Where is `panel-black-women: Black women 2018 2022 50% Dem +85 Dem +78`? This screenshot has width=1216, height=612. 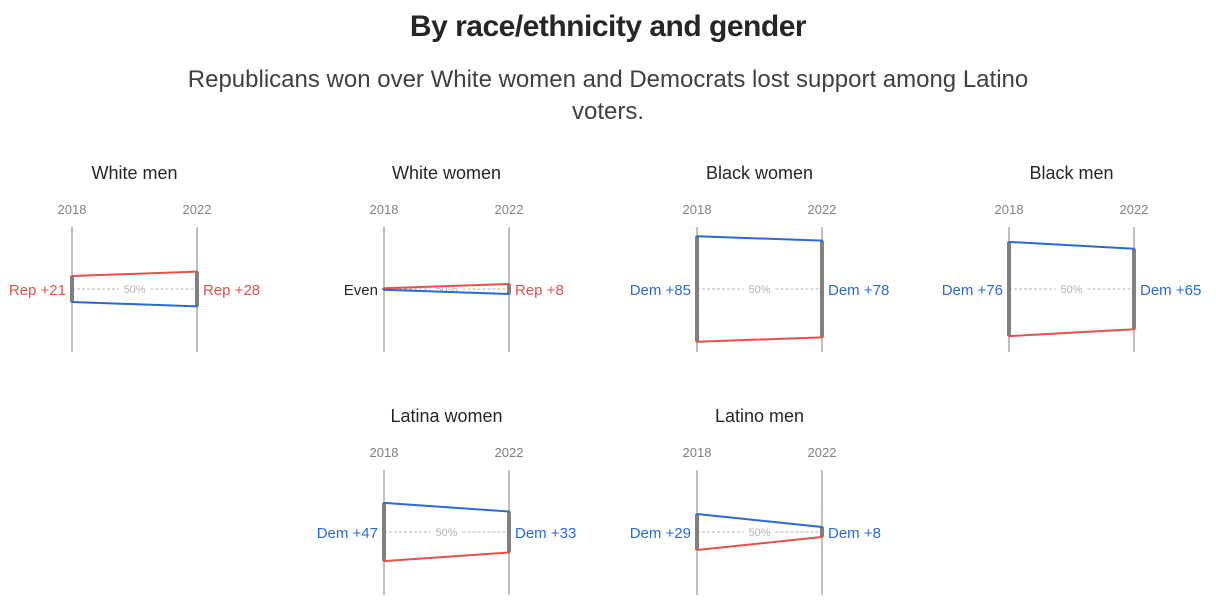 panel-black-women: Black women 2018 2022 50% Dem +85 Dem +78 is located at coordinates (759, 257).